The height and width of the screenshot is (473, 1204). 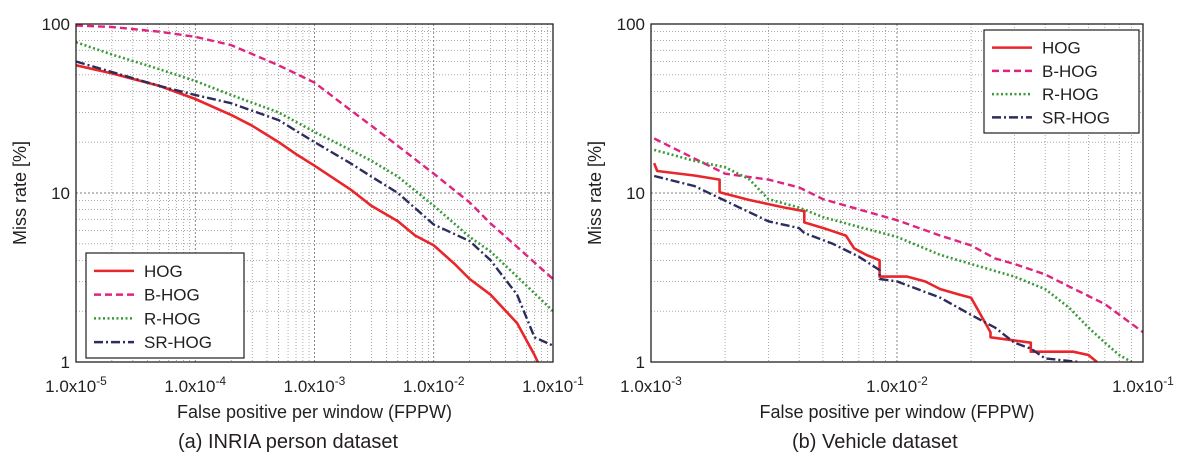 What do you see at coordinates (288, 442) in the screenshot?
I see `caption-panel-a: (a) INRIA person dataset` at bounding box center [288, 442].